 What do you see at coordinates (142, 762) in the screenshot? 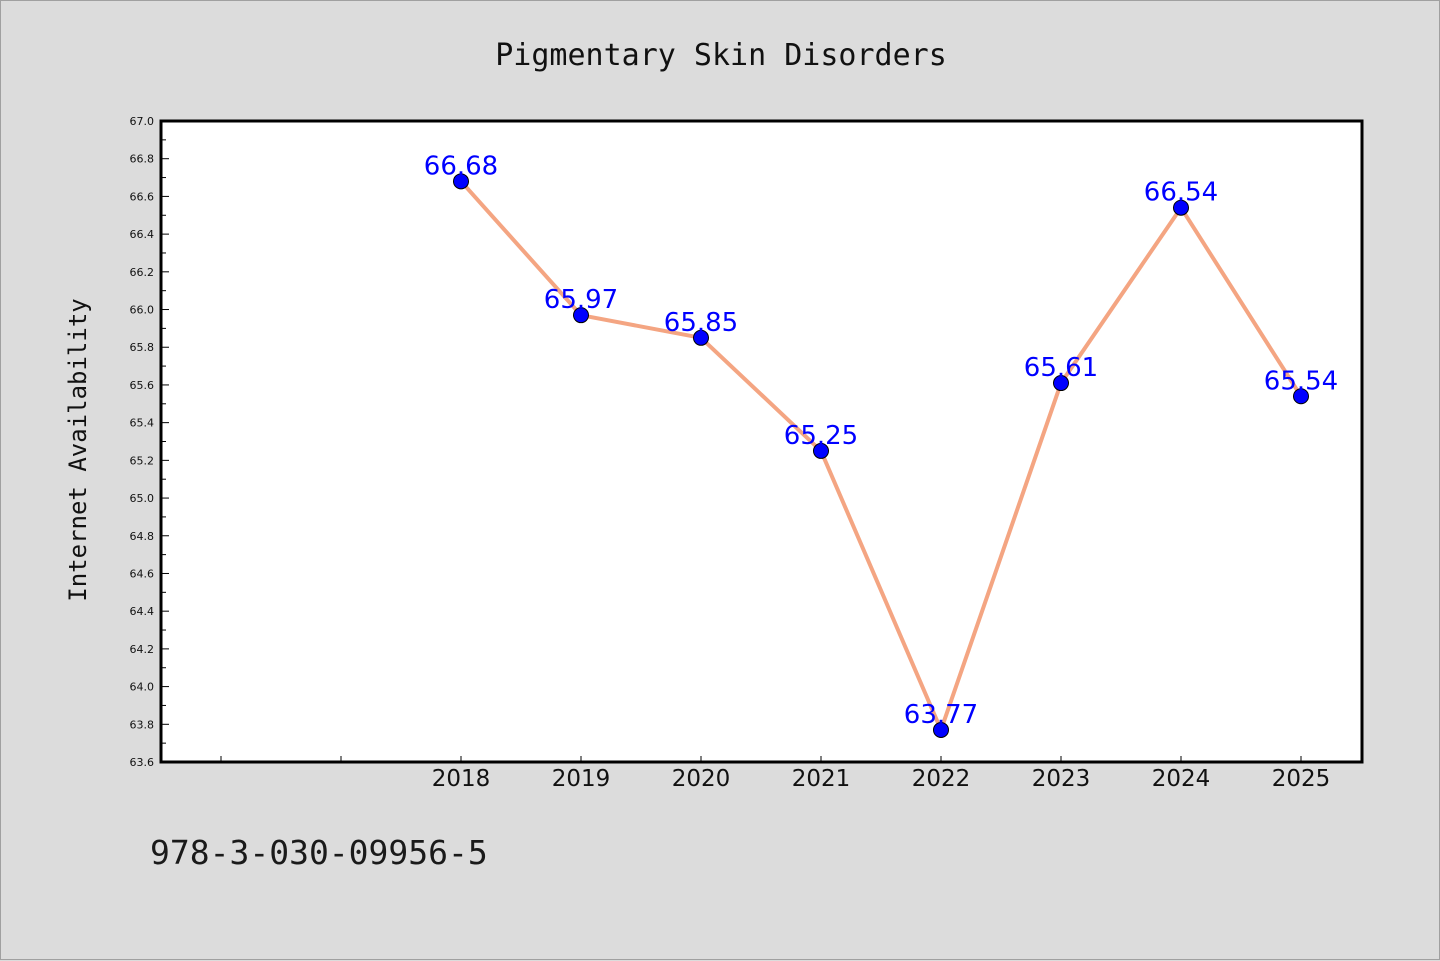
I see `y-tick-label: 63.6` at bounding box center [142, 762].